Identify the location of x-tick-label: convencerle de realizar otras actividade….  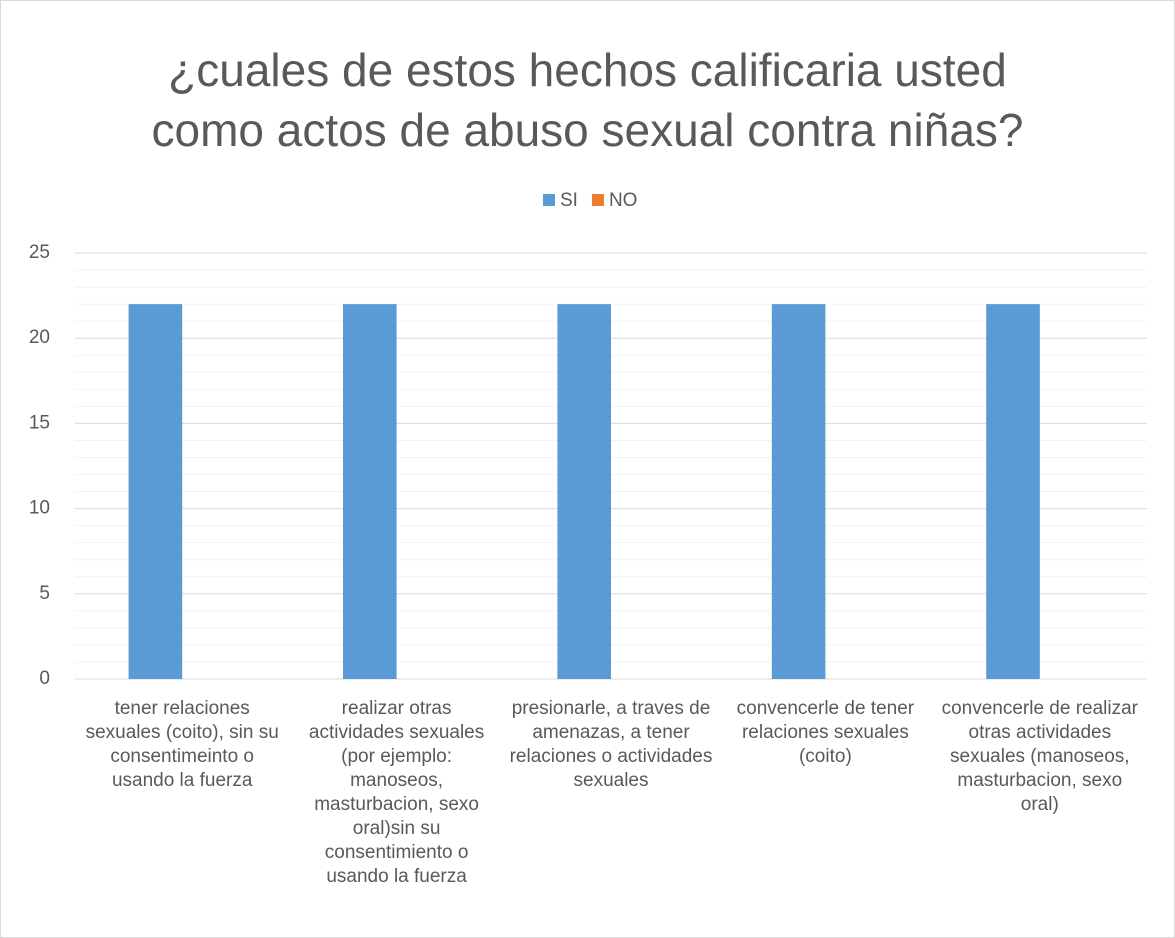
(1040, 756).